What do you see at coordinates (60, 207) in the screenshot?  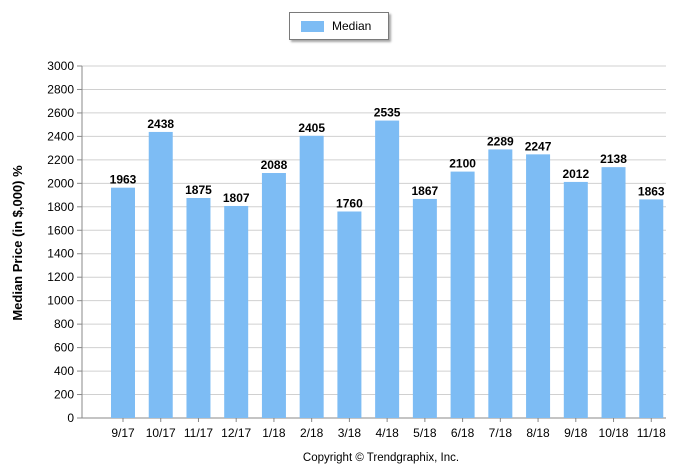 I see `y-tick-label: 1800` at bounding box center [60, 207].